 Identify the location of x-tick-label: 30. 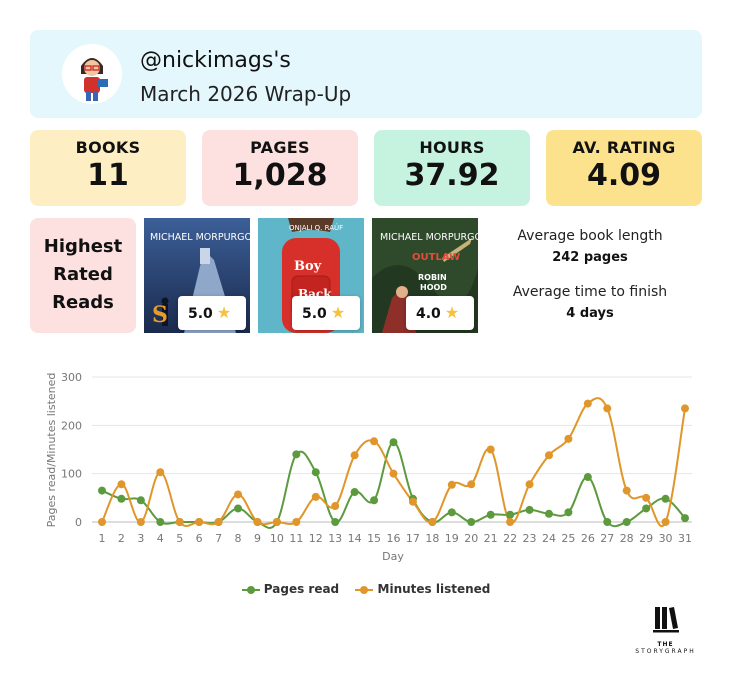
(666, 538).